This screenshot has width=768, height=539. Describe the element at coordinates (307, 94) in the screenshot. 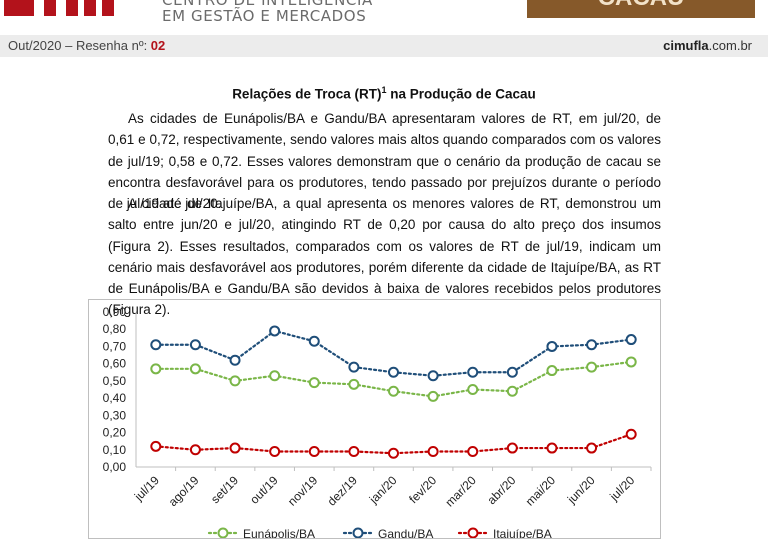

I see `title-main: Relações de Troca (RT)` at that location.